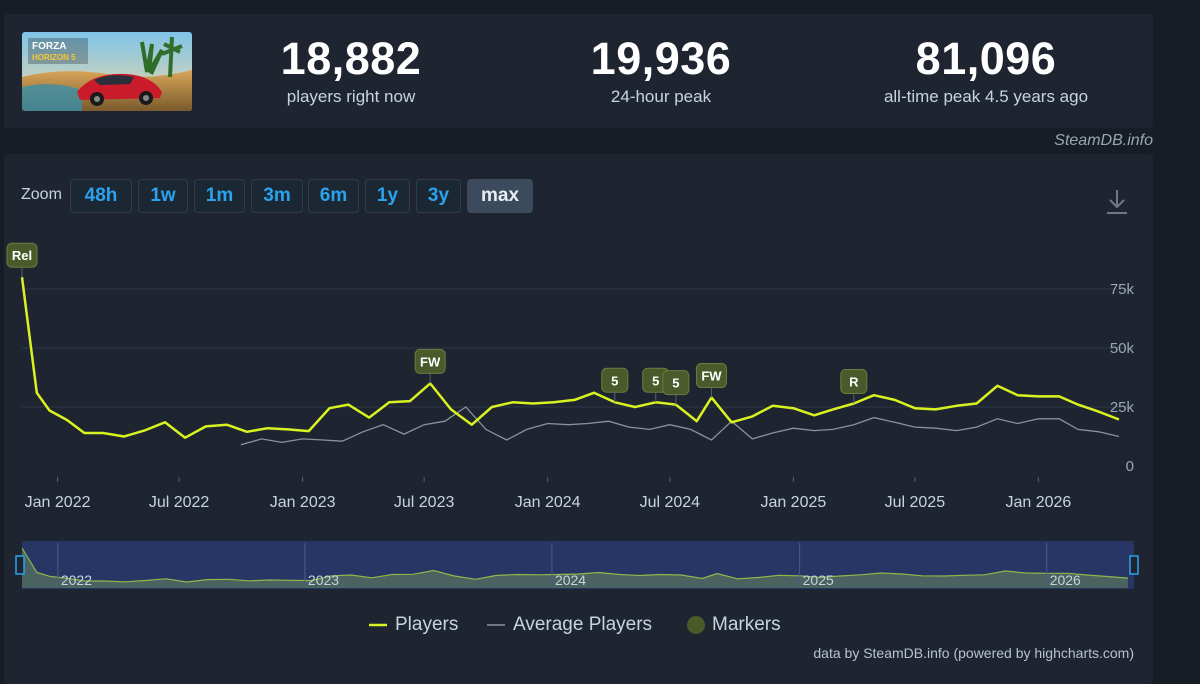 The height and width of the screenshot is (684, 1200). I want to click on steamdb-credit: SteamDB.info, so click(1103, 140).